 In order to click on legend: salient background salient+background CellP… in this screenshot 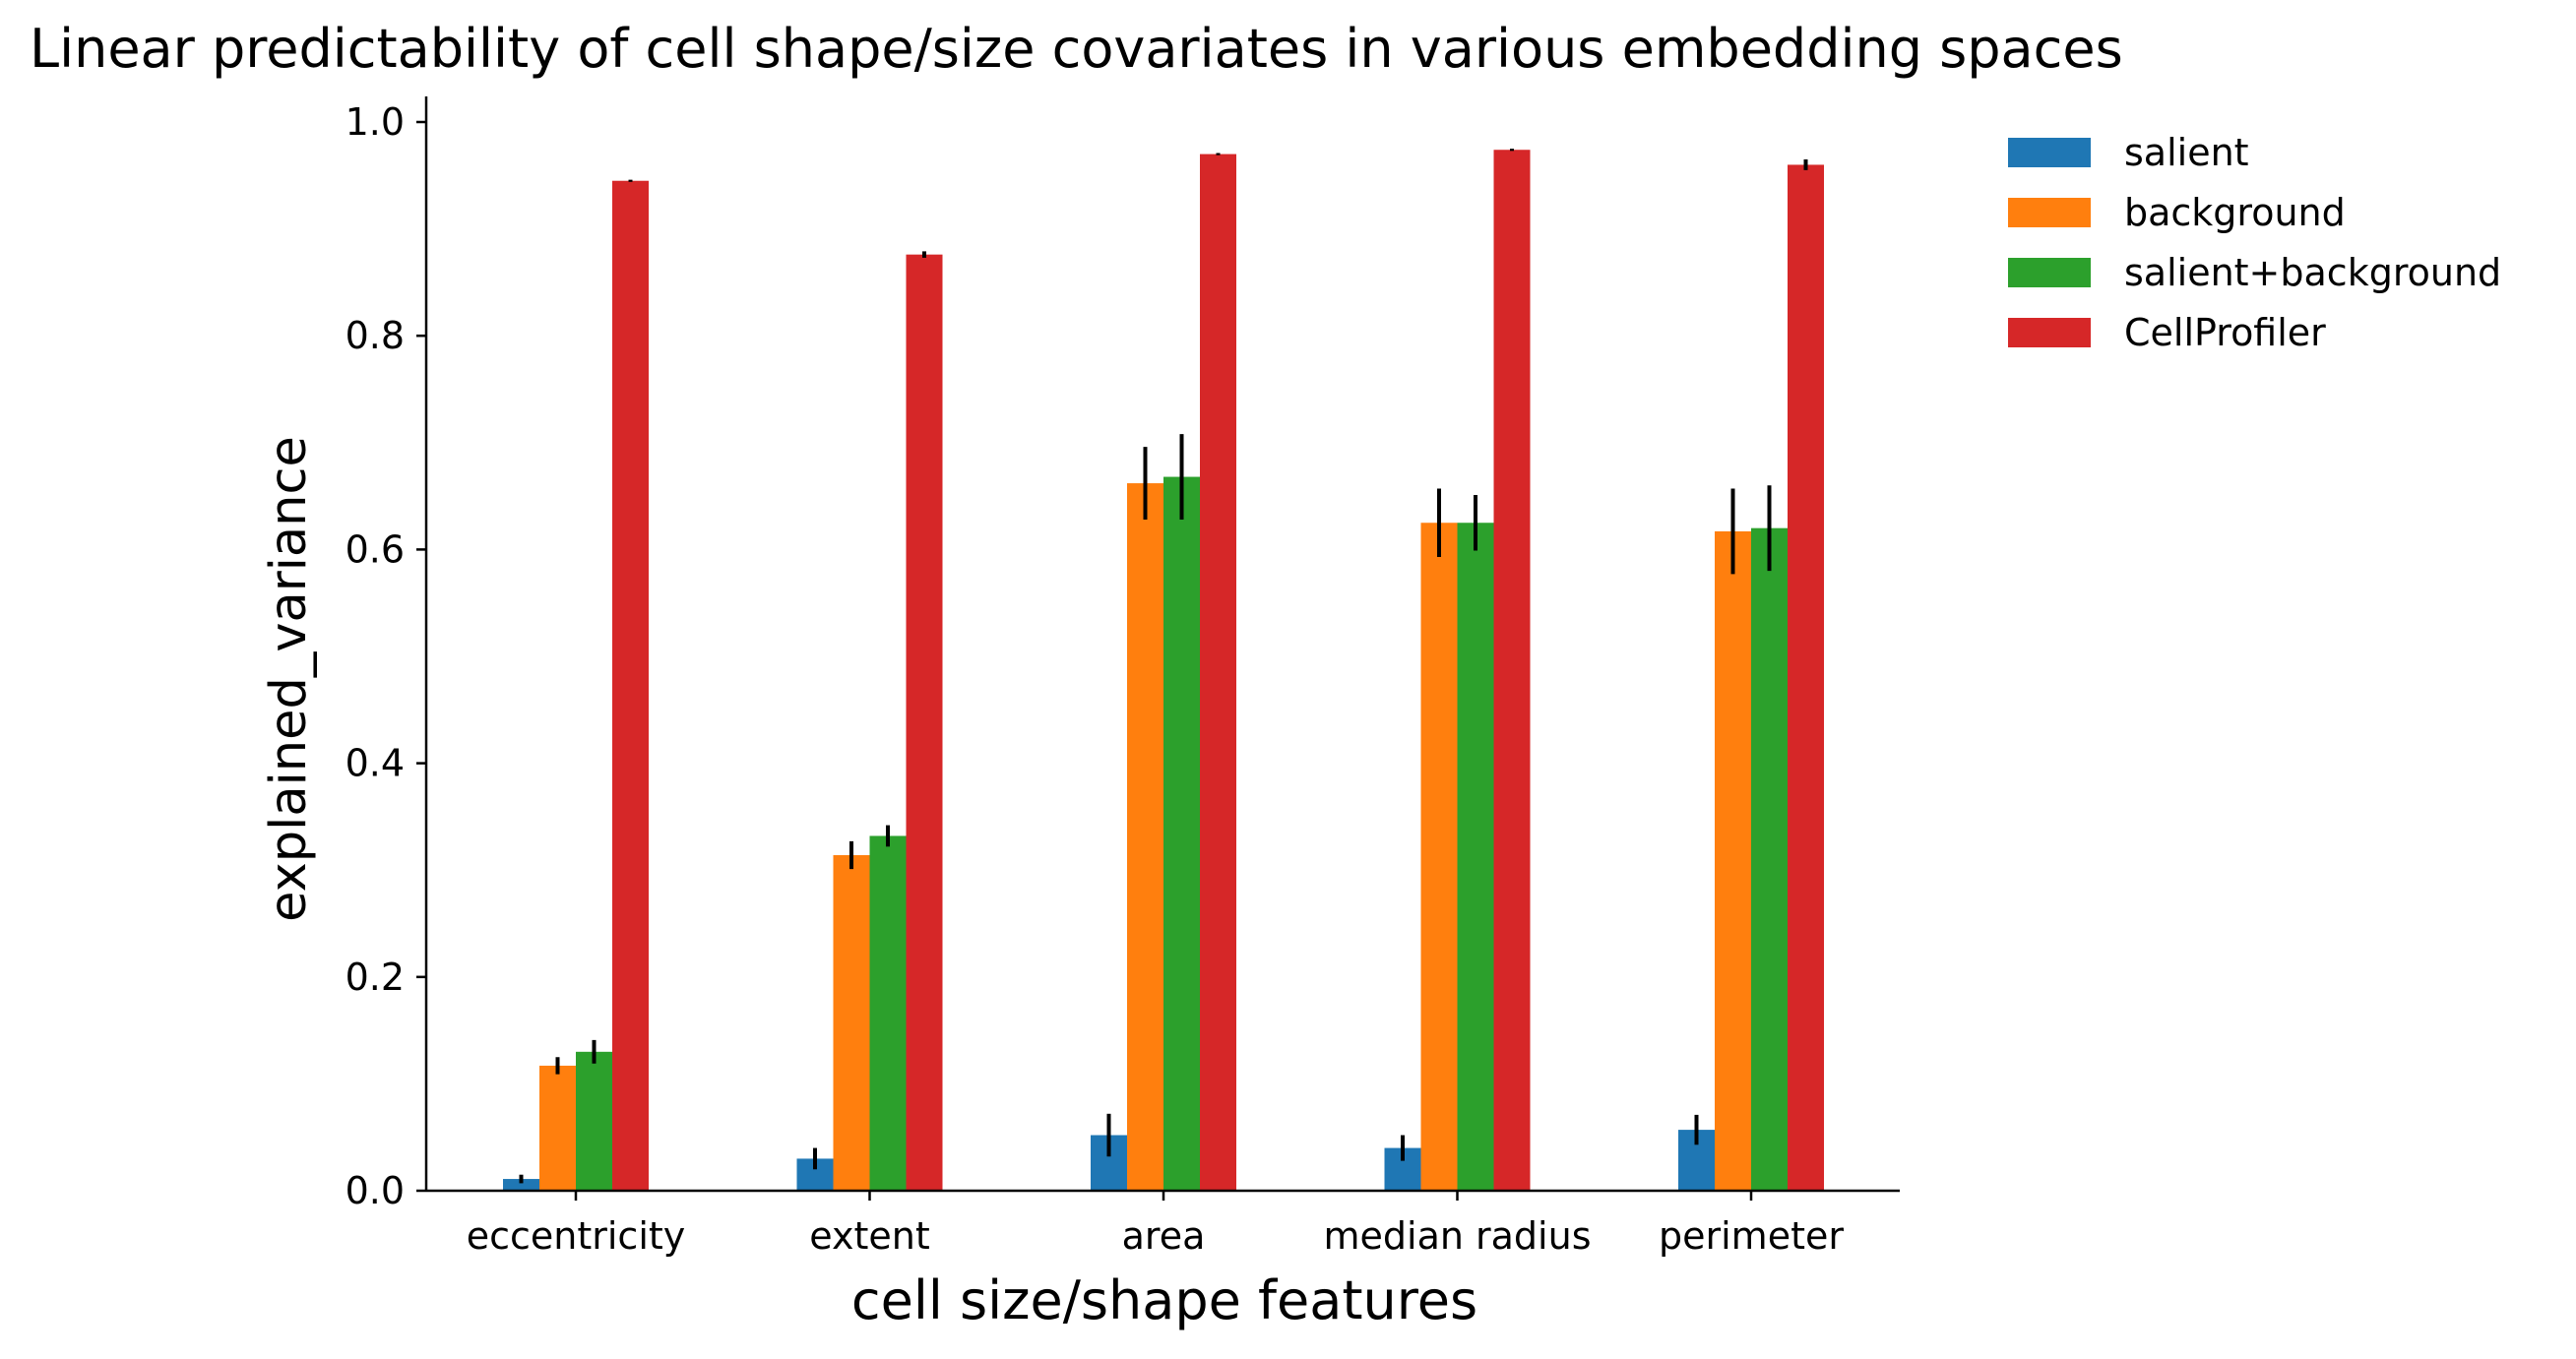, I will do `click(2254, 242)`.